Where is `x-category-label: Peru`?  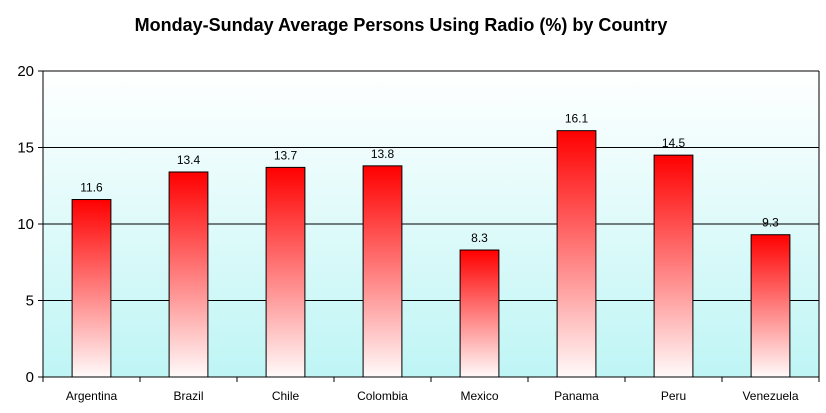 x-category-label: Peru is located at coordinates (673, 396).